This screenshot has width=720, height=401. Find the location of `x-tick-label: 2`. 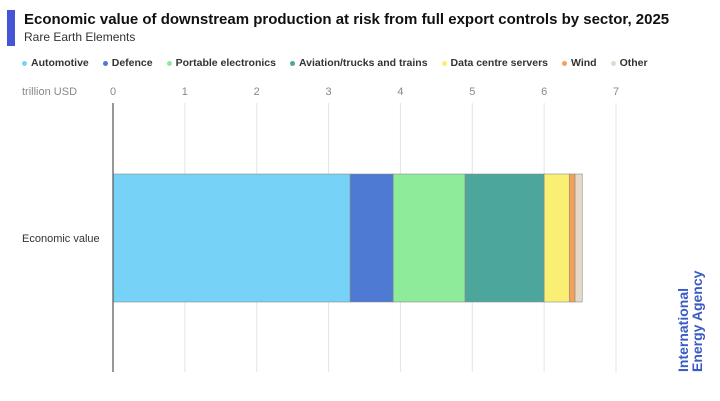

x-tick-label: 2 is located at coordinates (257, 92).